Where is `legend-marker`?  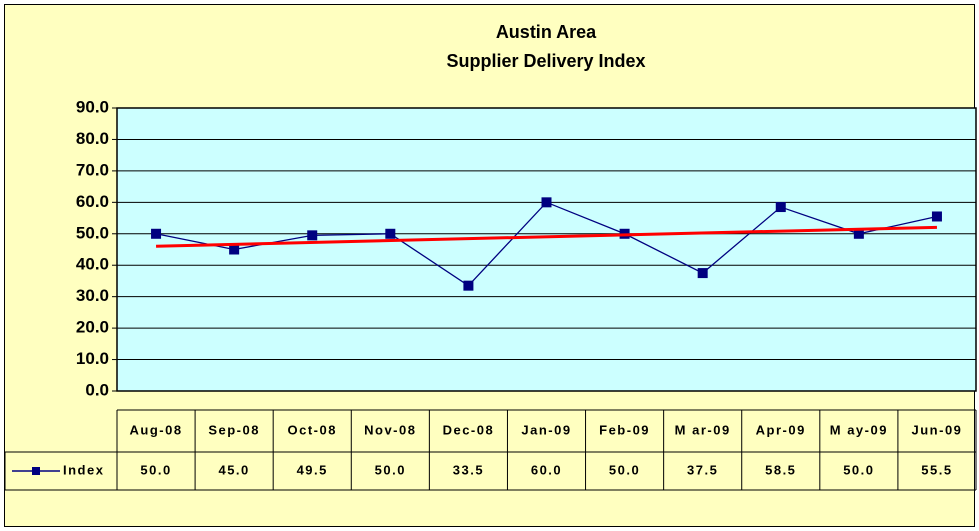
legend-marker is located at coordinates (36, 471).